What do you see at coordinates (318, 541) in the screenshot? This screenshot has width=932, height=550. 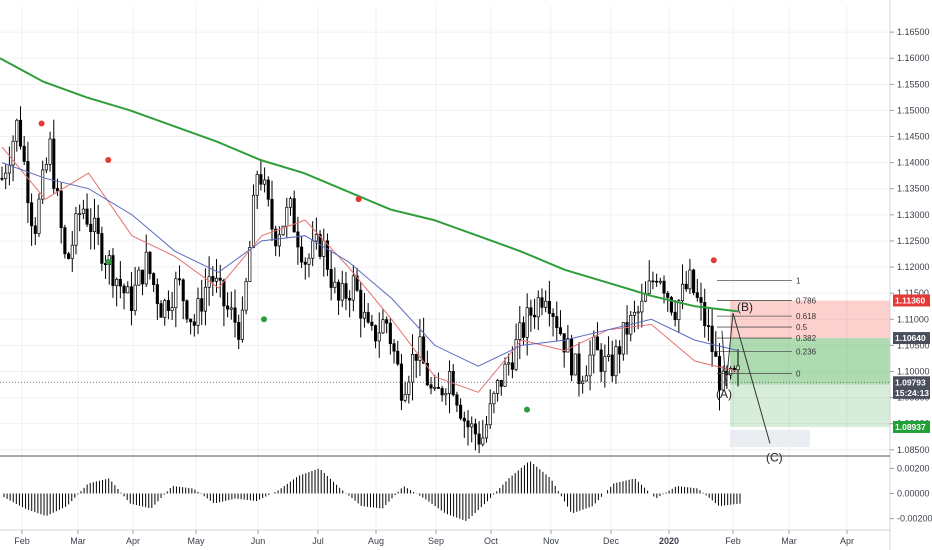 I see `time-tick-label: Jul` at bounding box center [318, 541].